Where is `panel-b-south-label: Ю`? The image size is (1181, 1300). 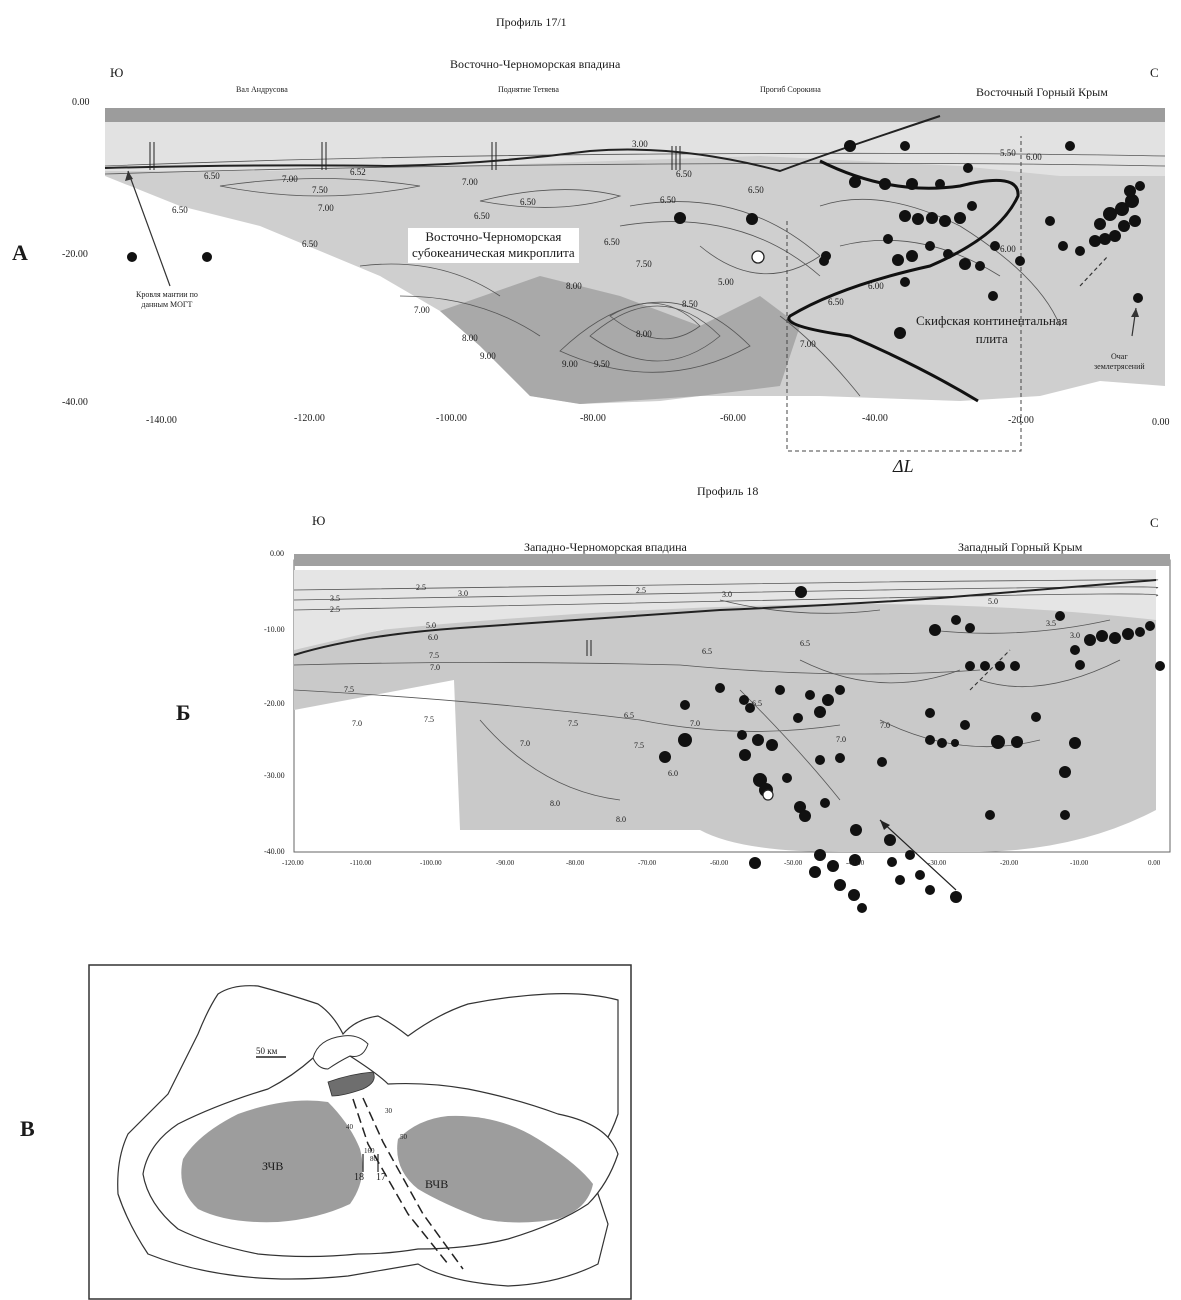 panel-b-south-label: Ю is located at coordinates (319, 520).